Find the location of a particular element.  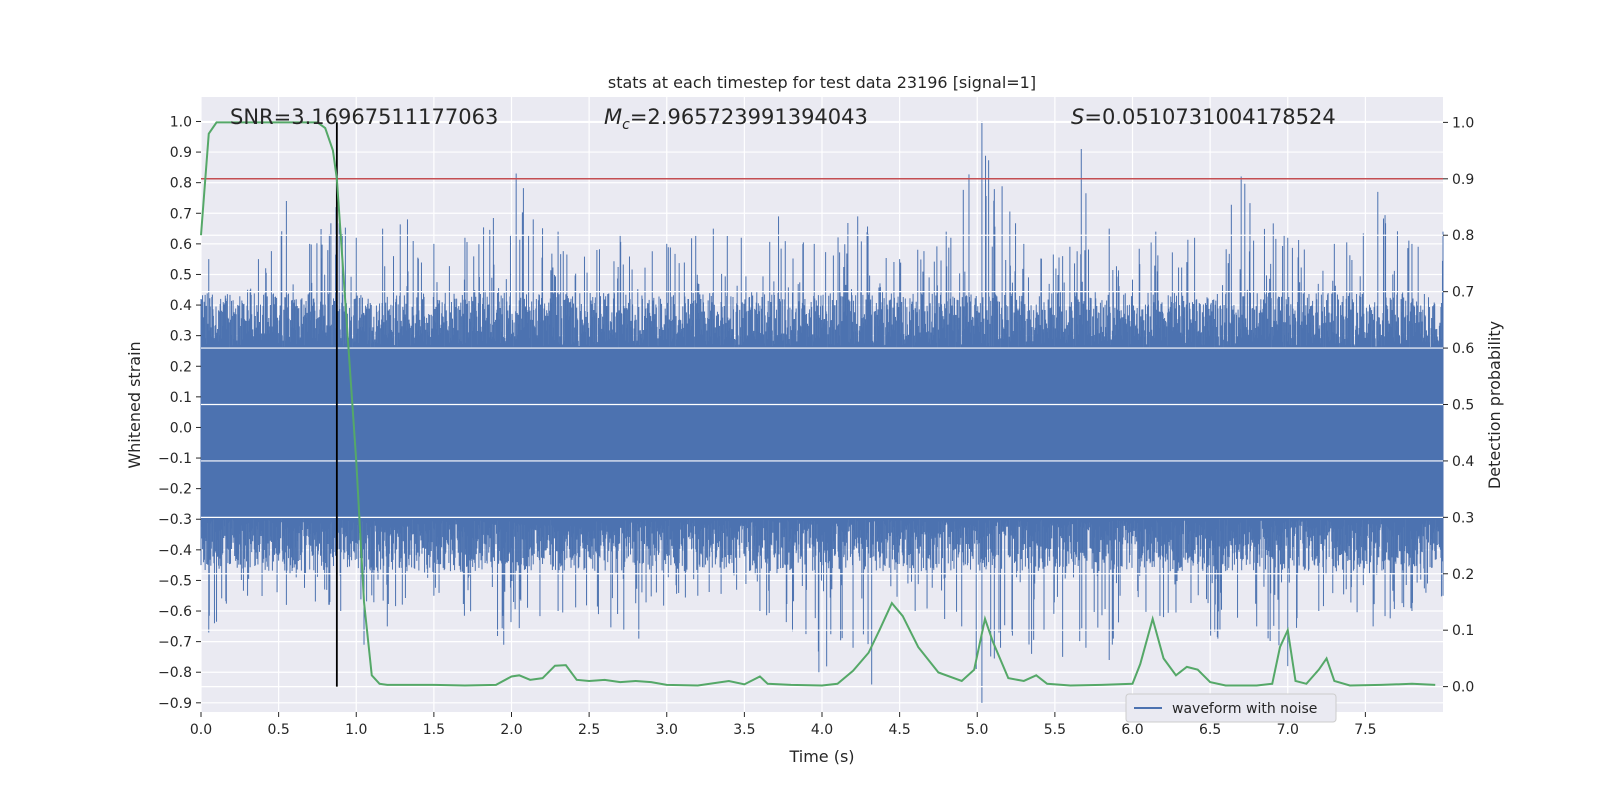

y-tick-label: 0.5 is located at coordinates (181, 275).